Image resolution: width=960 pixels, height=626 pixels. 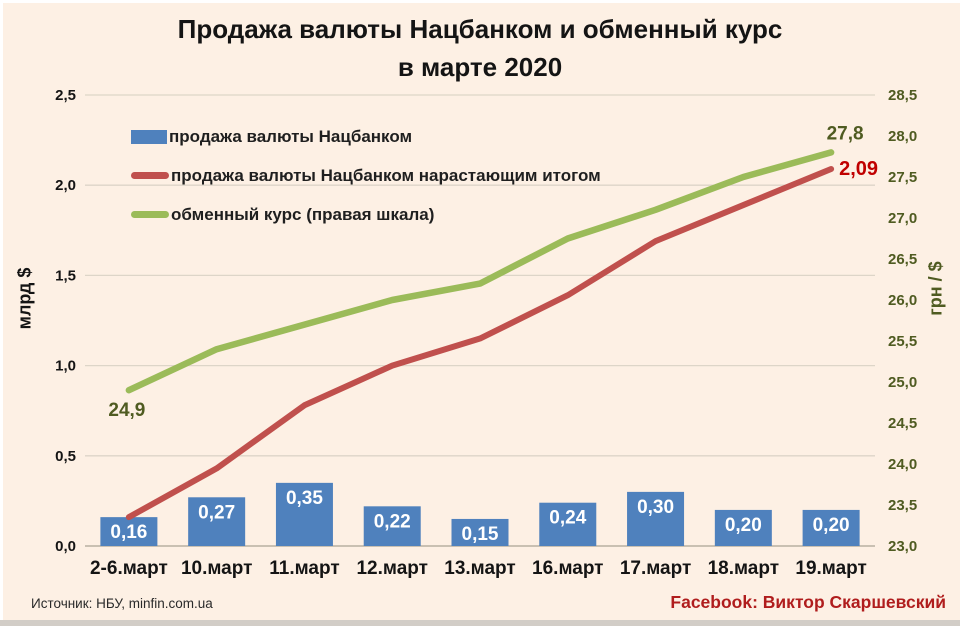 I want to click on svg-text: 0,22, so click(x=392, y=521).